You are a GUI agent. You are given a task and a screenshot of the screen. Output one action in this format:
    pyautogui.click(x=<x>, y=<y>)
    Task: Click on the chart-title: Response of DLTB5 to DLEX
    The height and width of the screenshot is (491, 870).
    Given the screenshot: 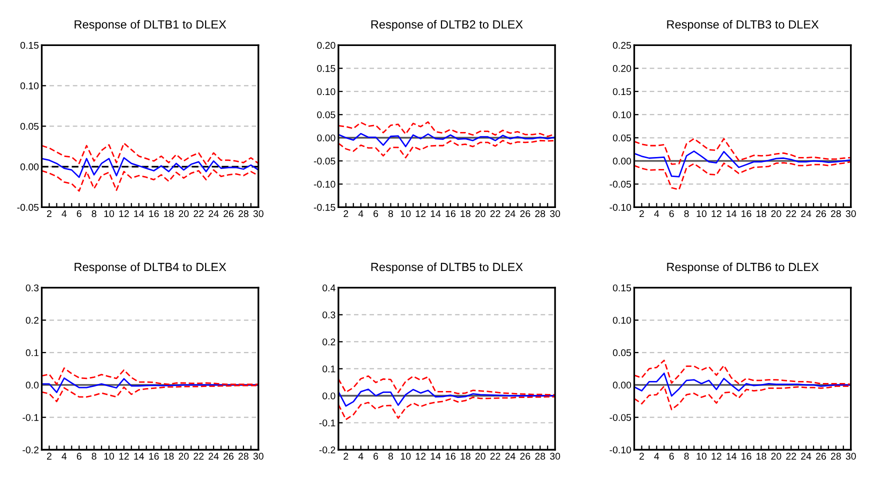 What is the action you would take?
    pyautogui.click(x=447, y=268)
    